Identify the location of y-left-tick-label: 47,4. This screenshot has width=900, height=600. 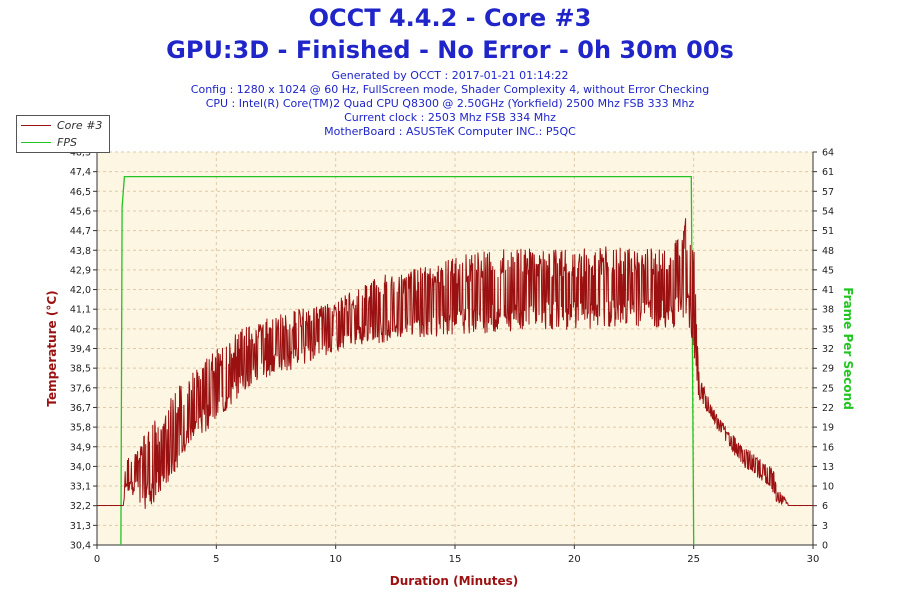
(80, 172).